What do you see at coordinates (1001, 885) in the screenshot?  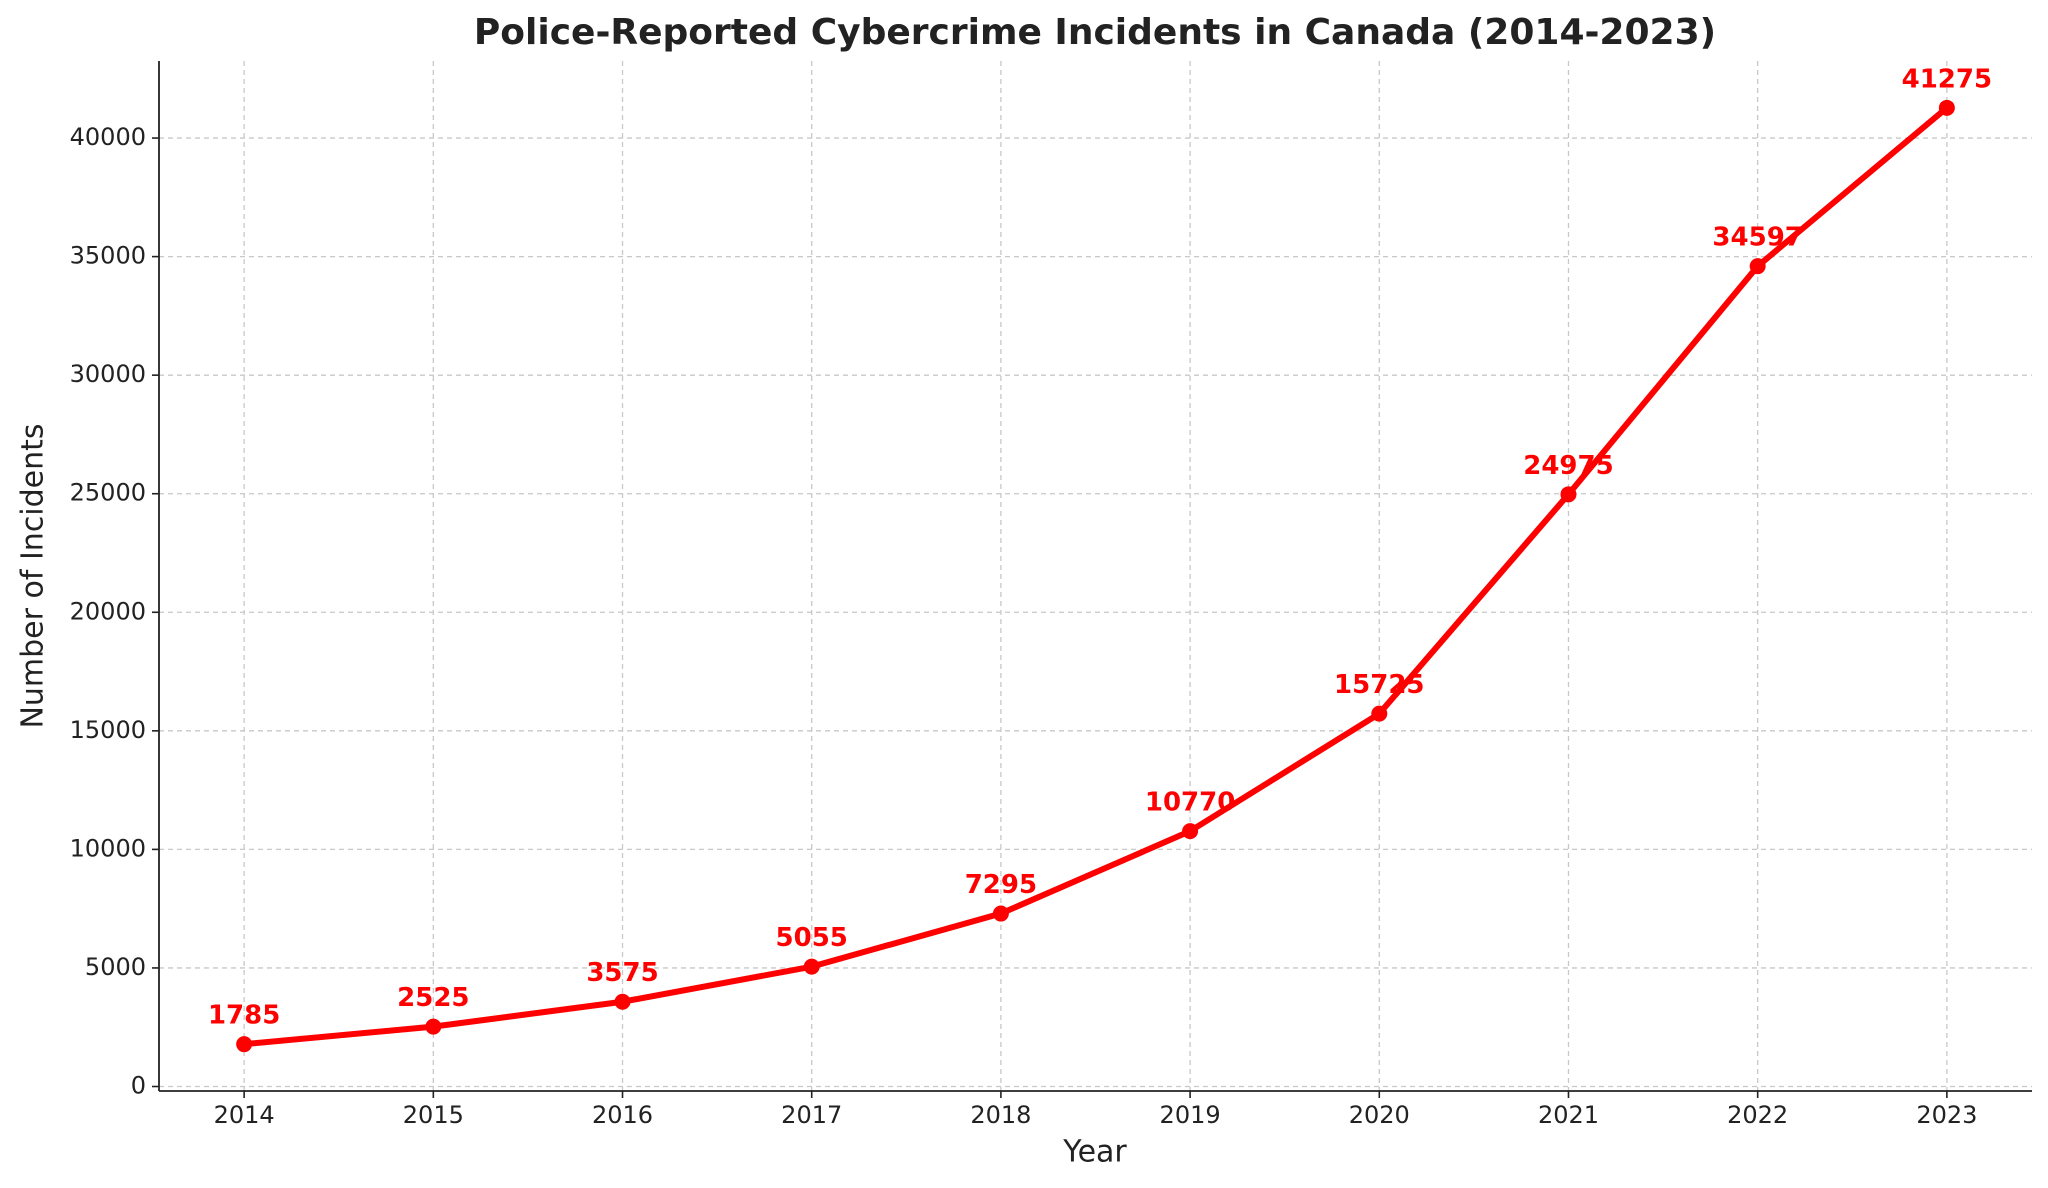 I see `data-label: 7295` at bounding box center [1001, 885].